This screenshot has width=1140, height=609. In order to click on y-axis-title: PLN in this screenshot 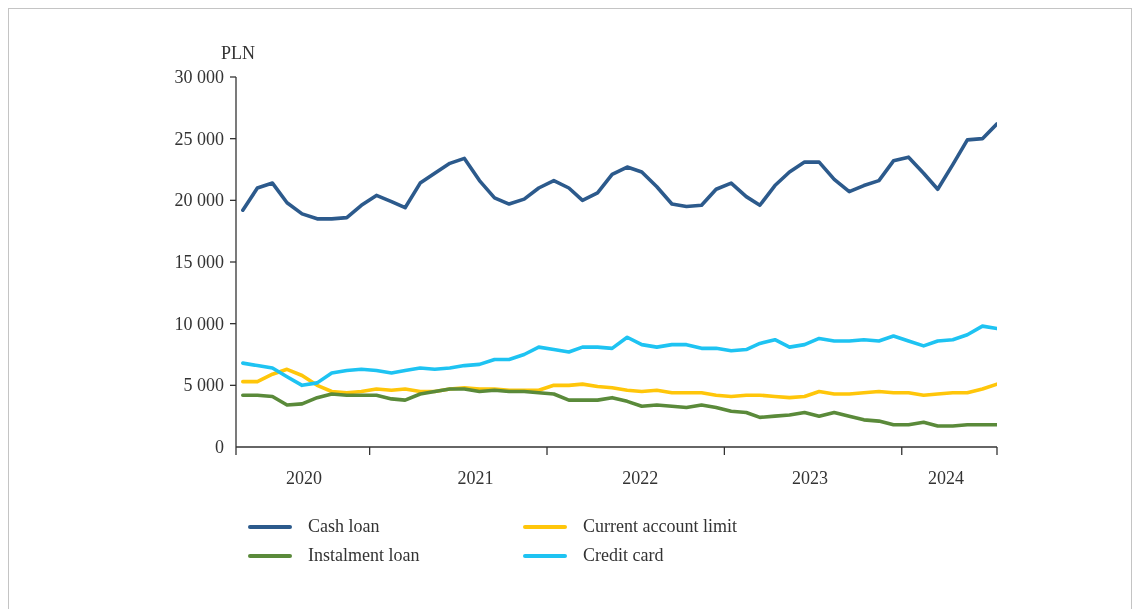, I will do `click(238, 53)`.